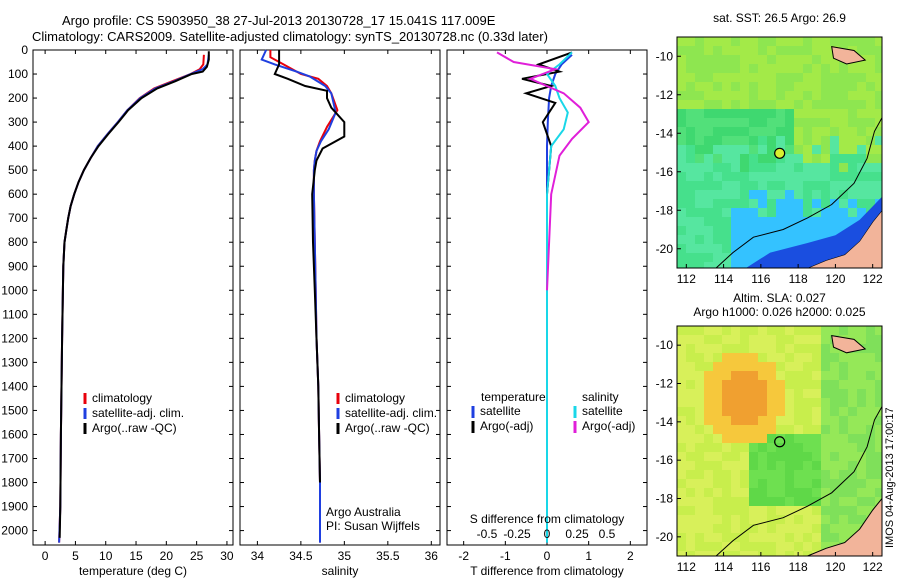 This screenshot has height=580, width=900. I want to click on map-ytick-label: -10, so click(665, 56).